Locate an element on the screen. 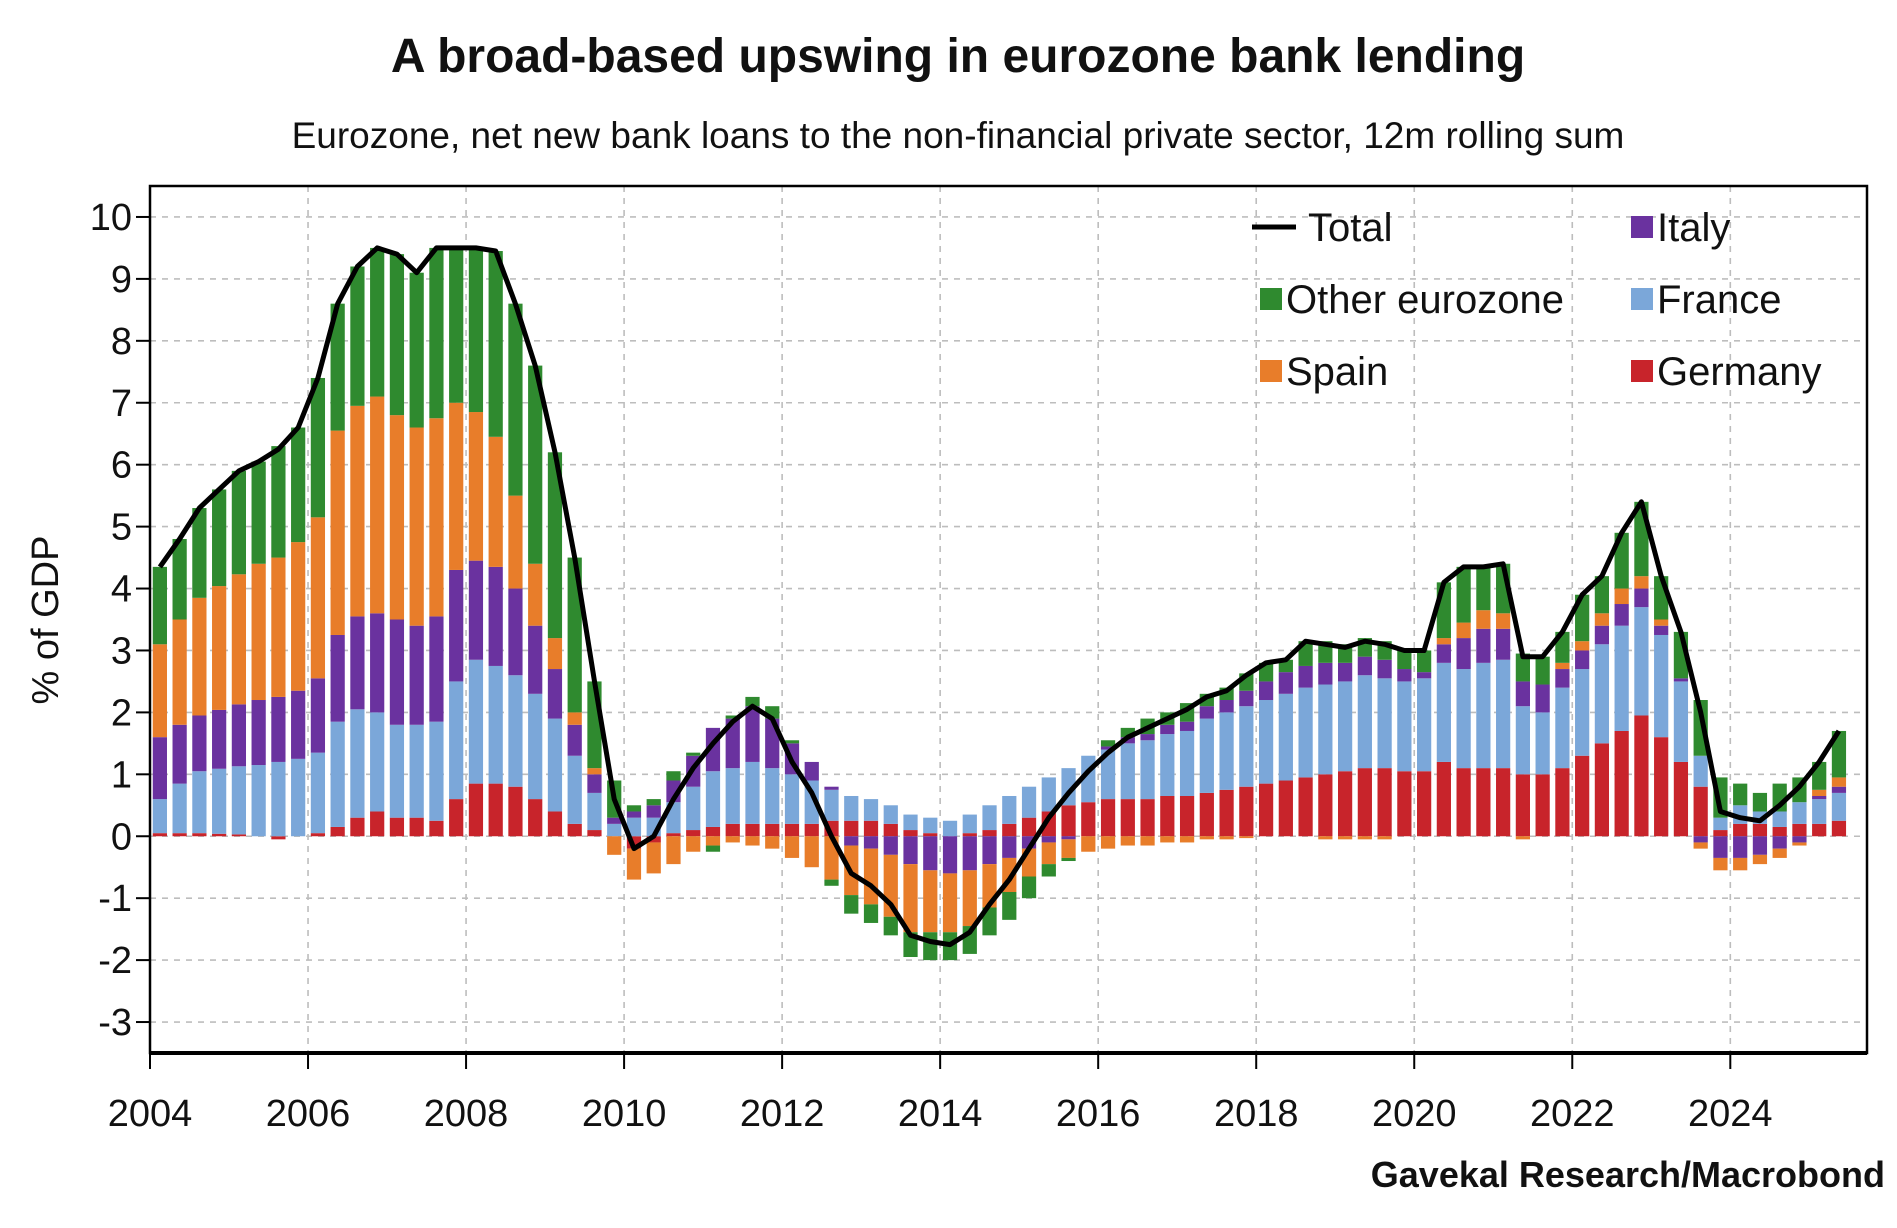 The width and height of the screenshot is (1897, 1228). y-tick-label: 3 is located at coordinates (121, 651).